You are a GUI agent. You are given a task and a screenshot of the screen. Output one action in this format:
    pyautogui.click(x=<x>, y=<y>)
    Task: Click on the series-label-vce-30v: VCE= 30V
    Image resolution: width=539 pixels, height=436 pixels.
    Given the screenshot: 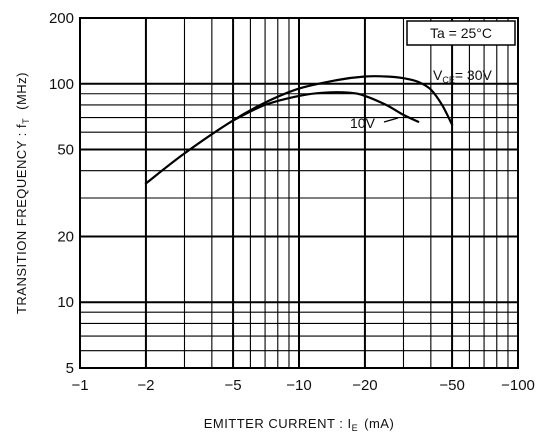 What is the action you would take?
    pyautogui.click(x=462, y=76)
    